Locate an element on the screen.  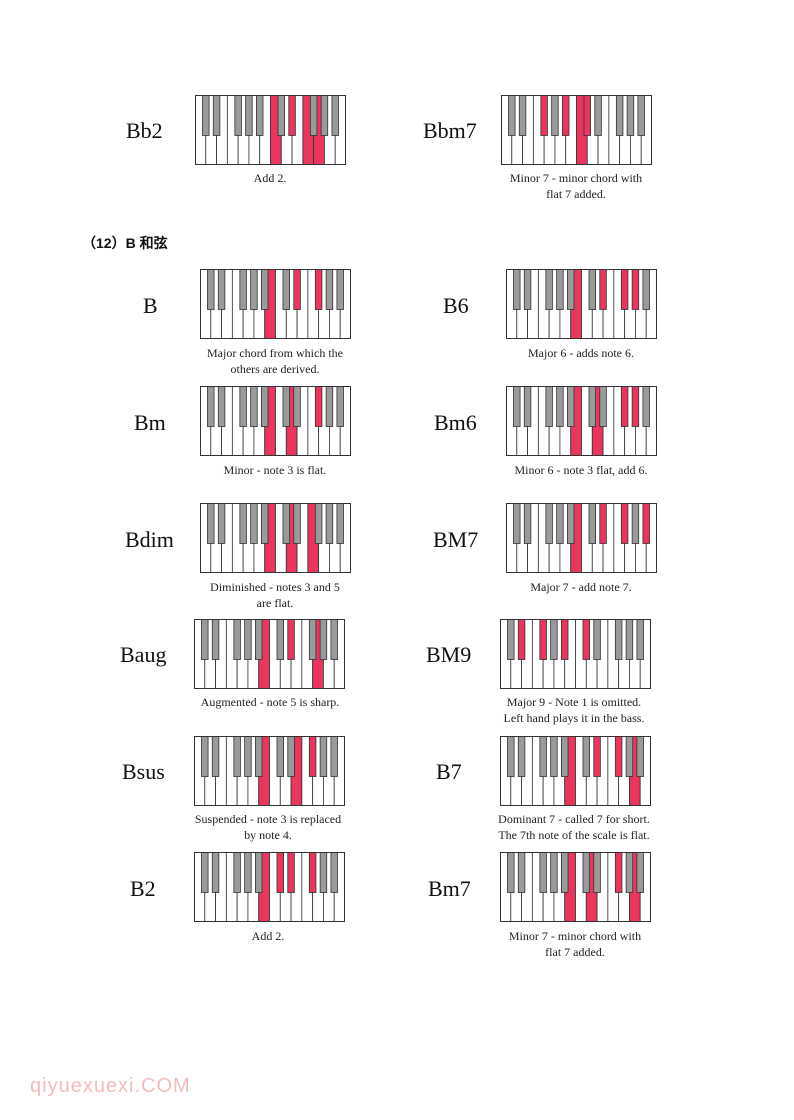
chord-name: Bbm7 is located at coordinates (450, 130).